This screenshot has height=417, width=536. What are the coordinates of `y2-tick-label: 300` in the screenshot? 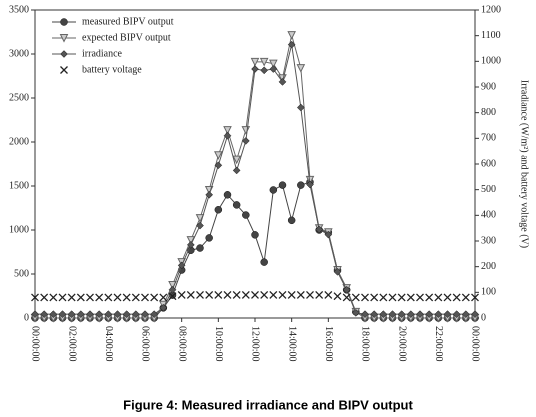 It's located at (488, 240).